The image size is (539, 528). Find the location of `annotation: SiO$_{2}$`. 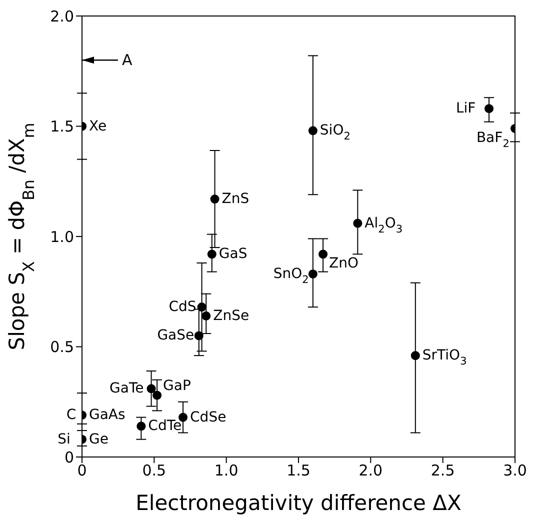

annotation: SiO$_{2}$ is located at coordinates (335, 132).